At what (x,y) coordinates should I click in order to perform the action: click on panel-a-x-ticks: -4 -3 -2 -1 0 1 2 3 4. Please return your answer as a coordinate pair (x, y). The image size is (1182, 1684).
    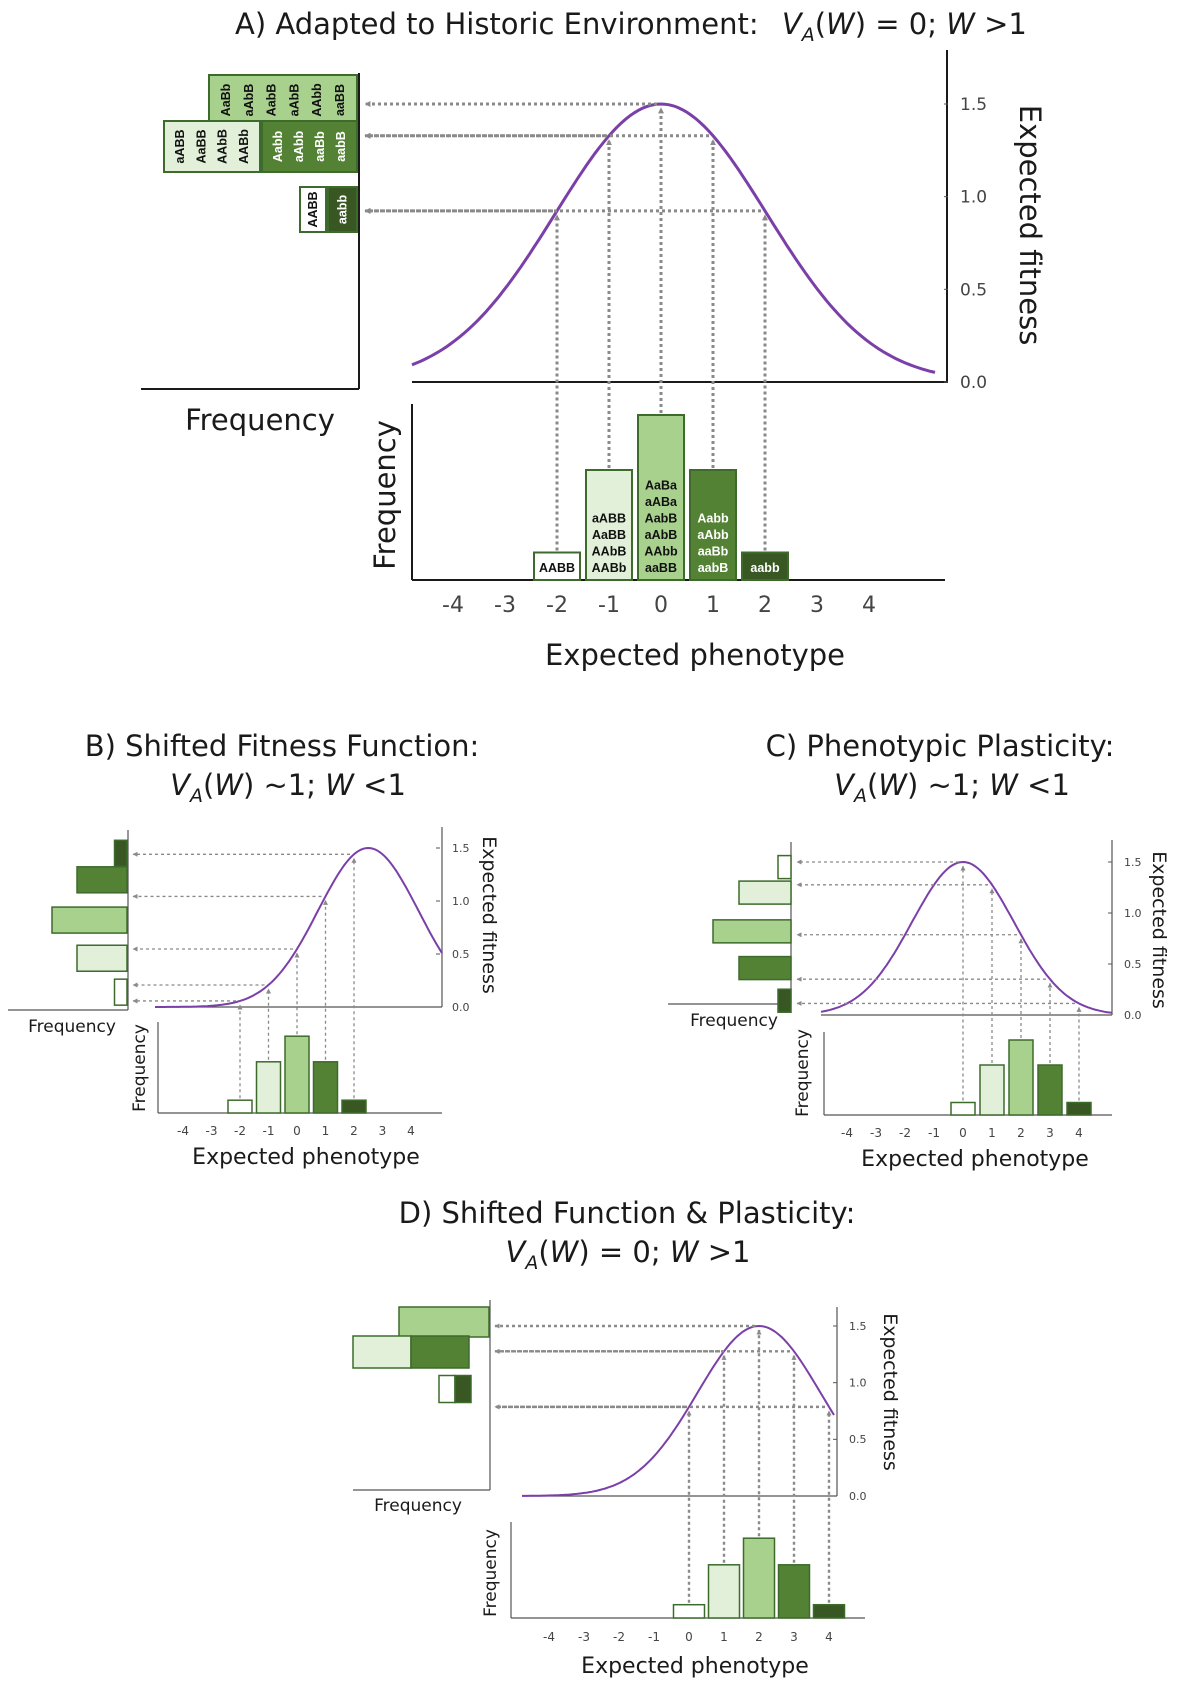
    Looking at the image, I should click on (659, 605).